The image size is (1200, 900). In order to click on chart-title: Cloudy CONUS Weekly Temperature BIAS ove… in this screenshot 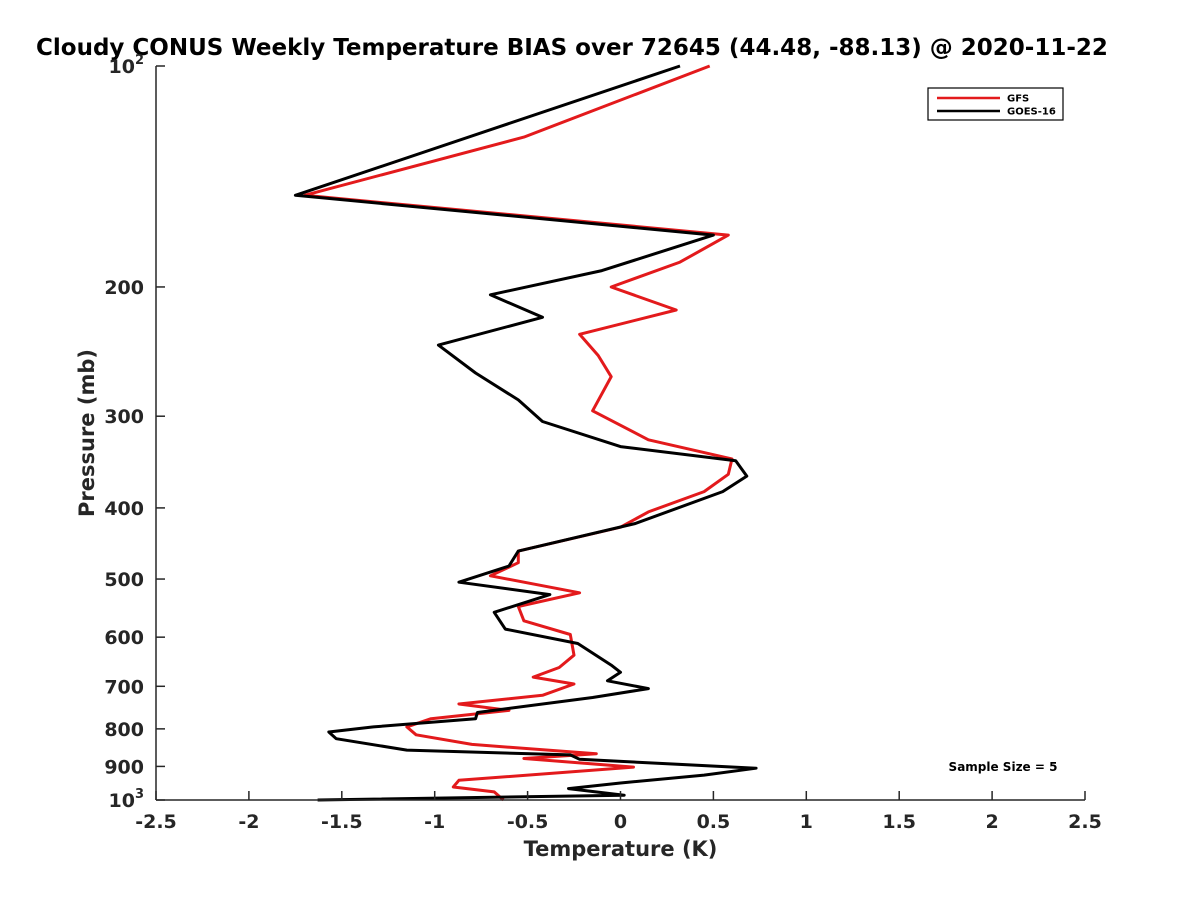, I will do `click(572, 48)`.